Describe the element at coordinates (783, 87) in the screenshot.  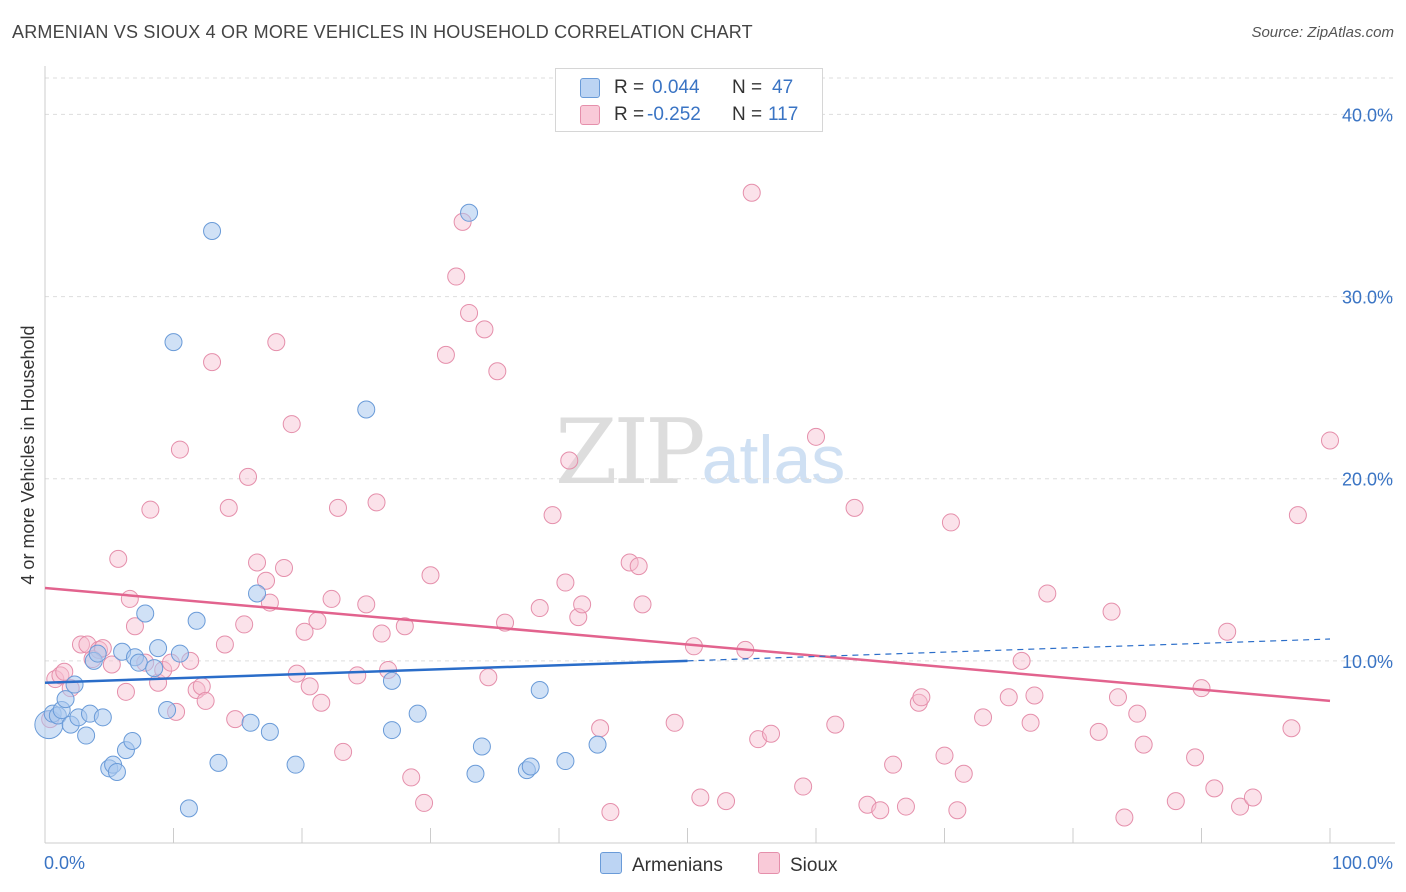
I see `n-value: 47` at that location.